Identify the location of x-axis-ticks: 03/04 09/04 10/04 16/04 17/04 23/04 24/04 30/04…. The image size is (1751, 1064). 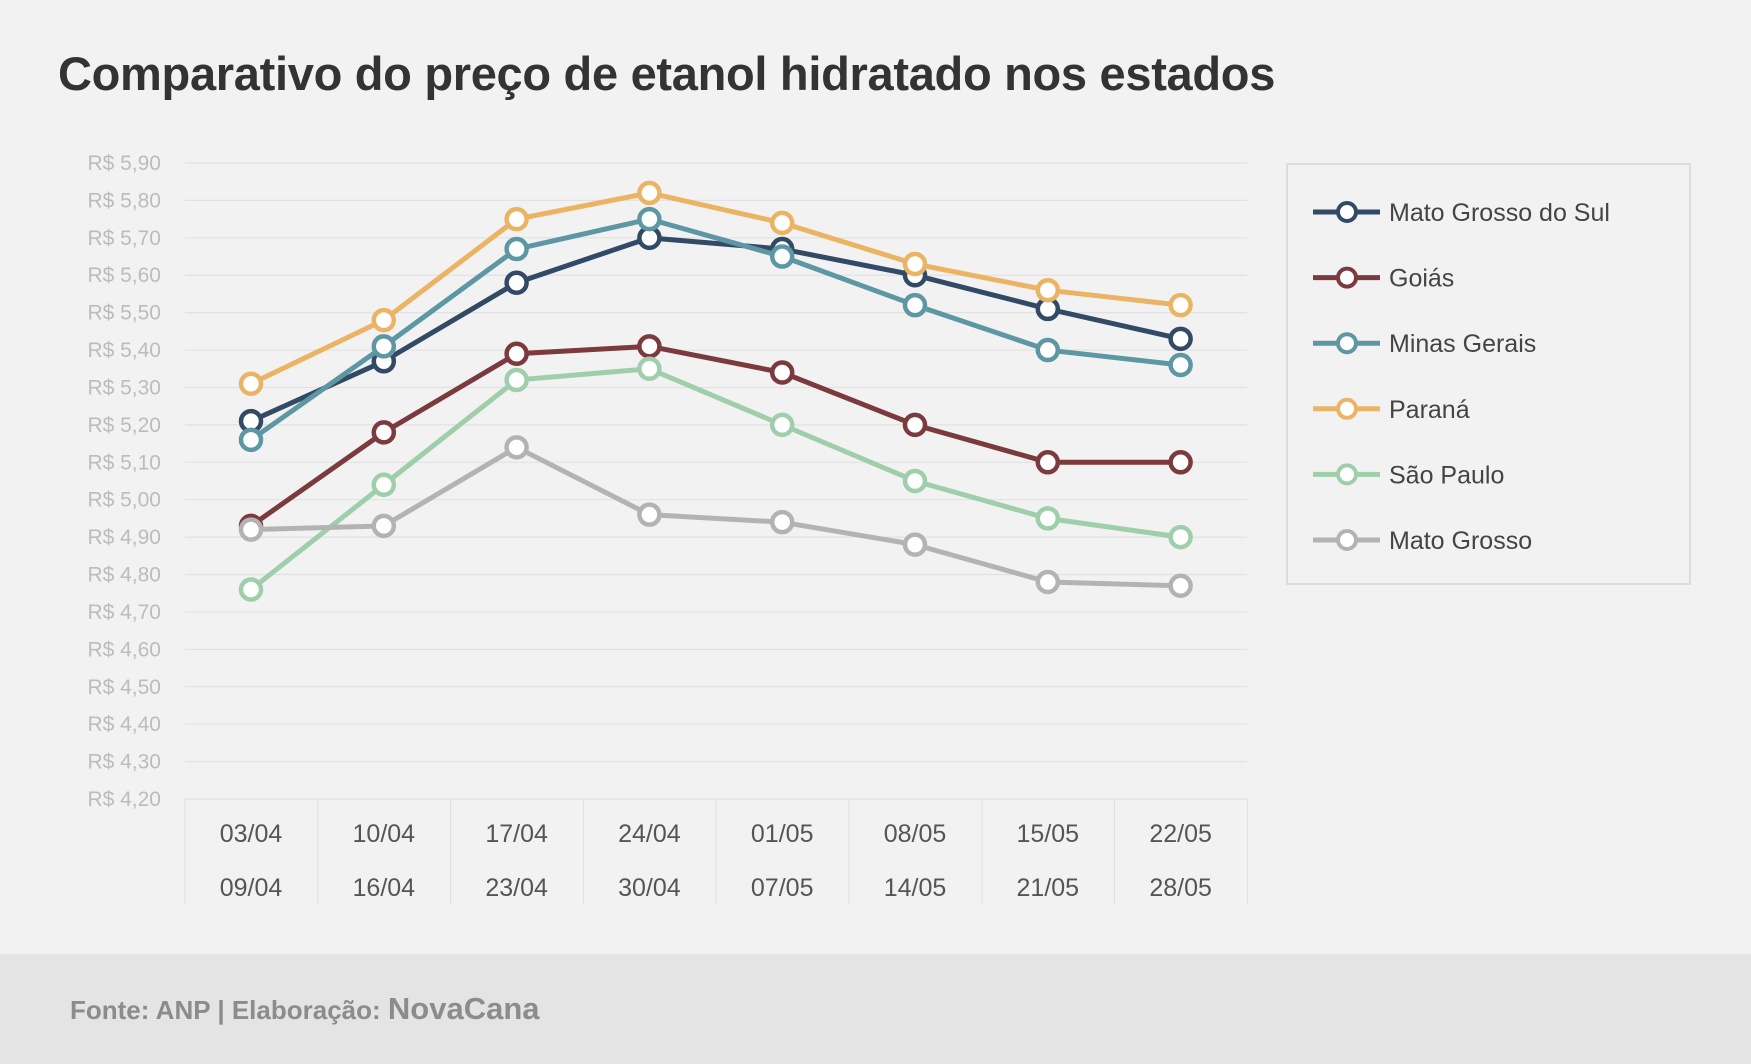
(716, 861).